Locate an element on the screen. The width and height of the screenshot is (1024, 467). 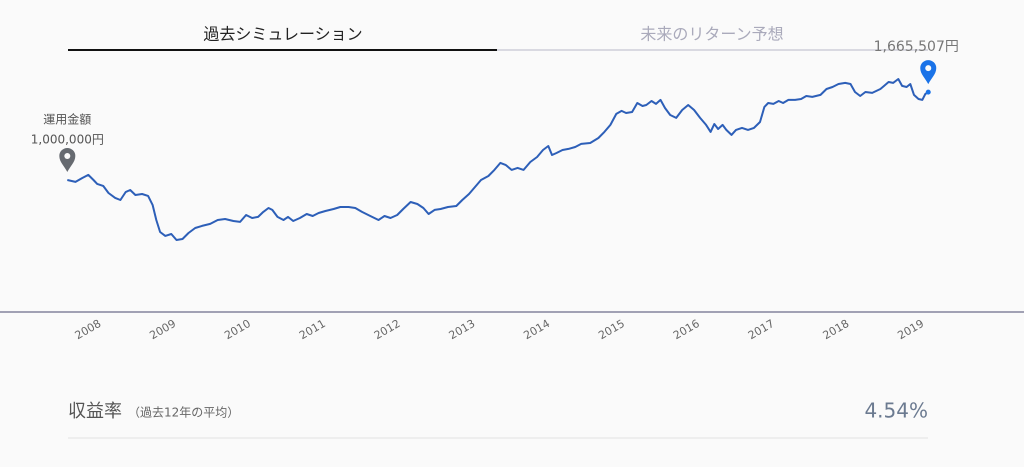
end-dot is located at coordinates (928, 92).